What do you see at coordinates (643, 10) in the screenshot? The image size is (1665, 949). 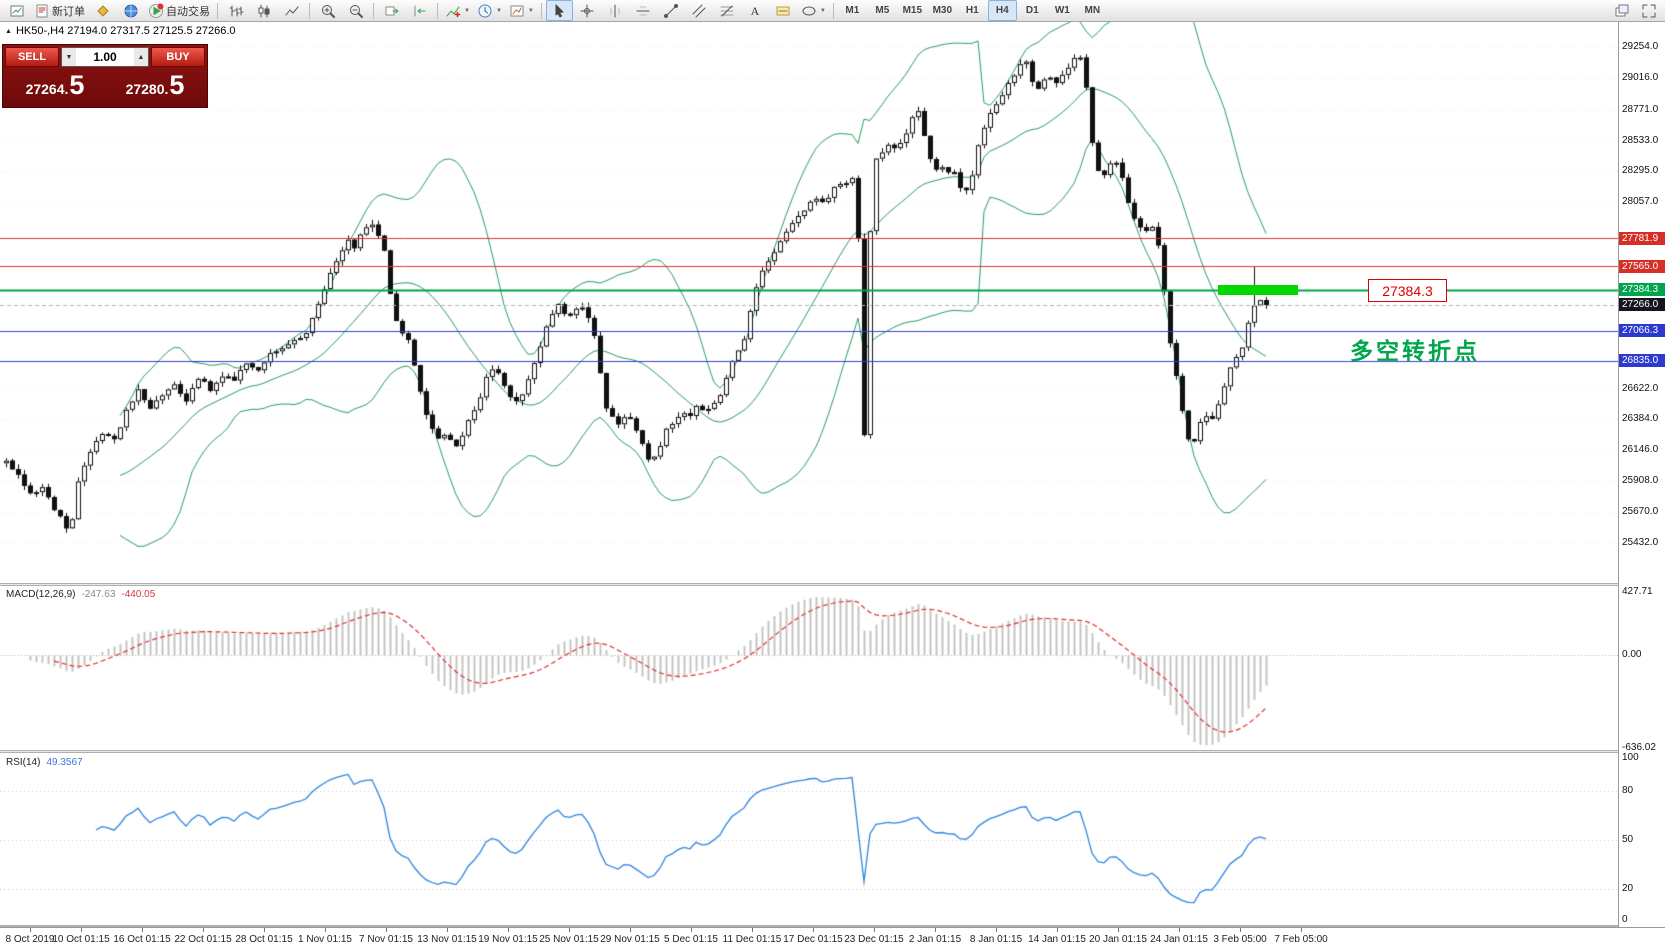 I see `horizontal-line-button` at bounding box center [643, 10].